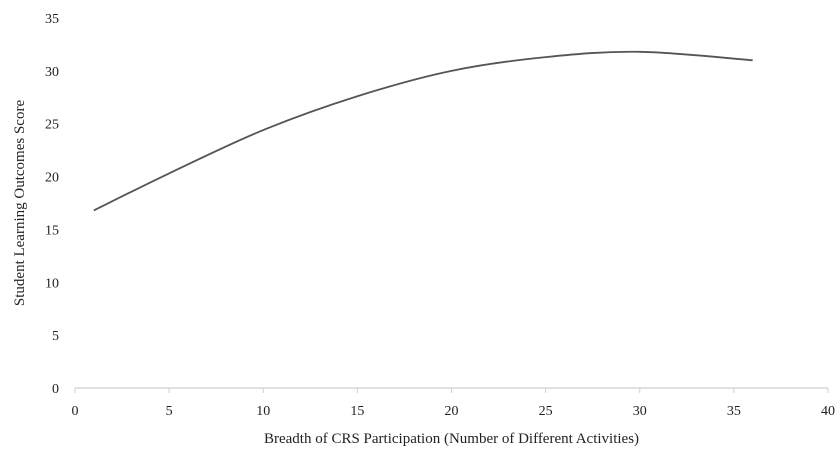 Image resolution: width=840 pixels, height=453 pixels. What do you see at coordinates (75, 411) in the screenshot?
I see `x-tick-label: 0` at bounding box center [75, 411].